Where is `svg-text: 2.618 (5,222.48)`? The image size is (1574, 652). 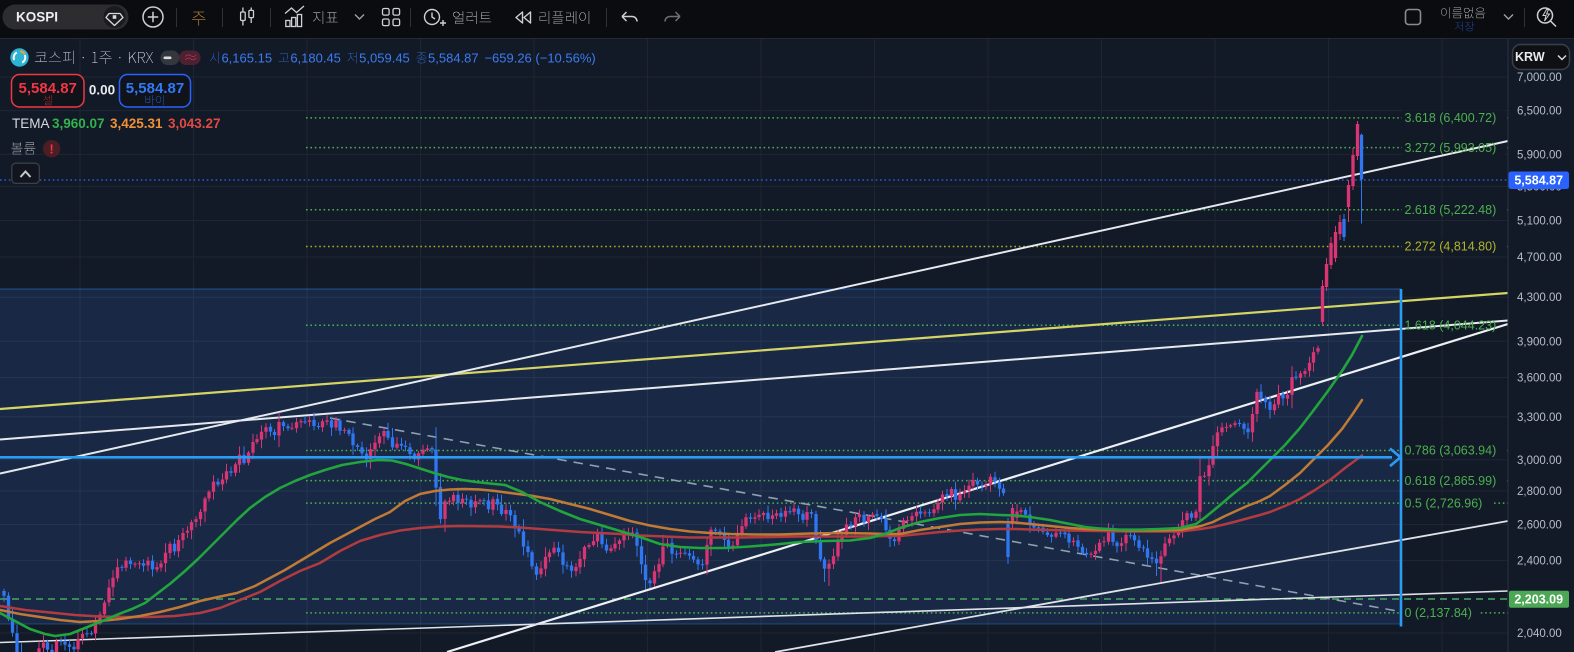 svg-text: 2.618 (5,222.48) is located at coordinates (1451, 210).